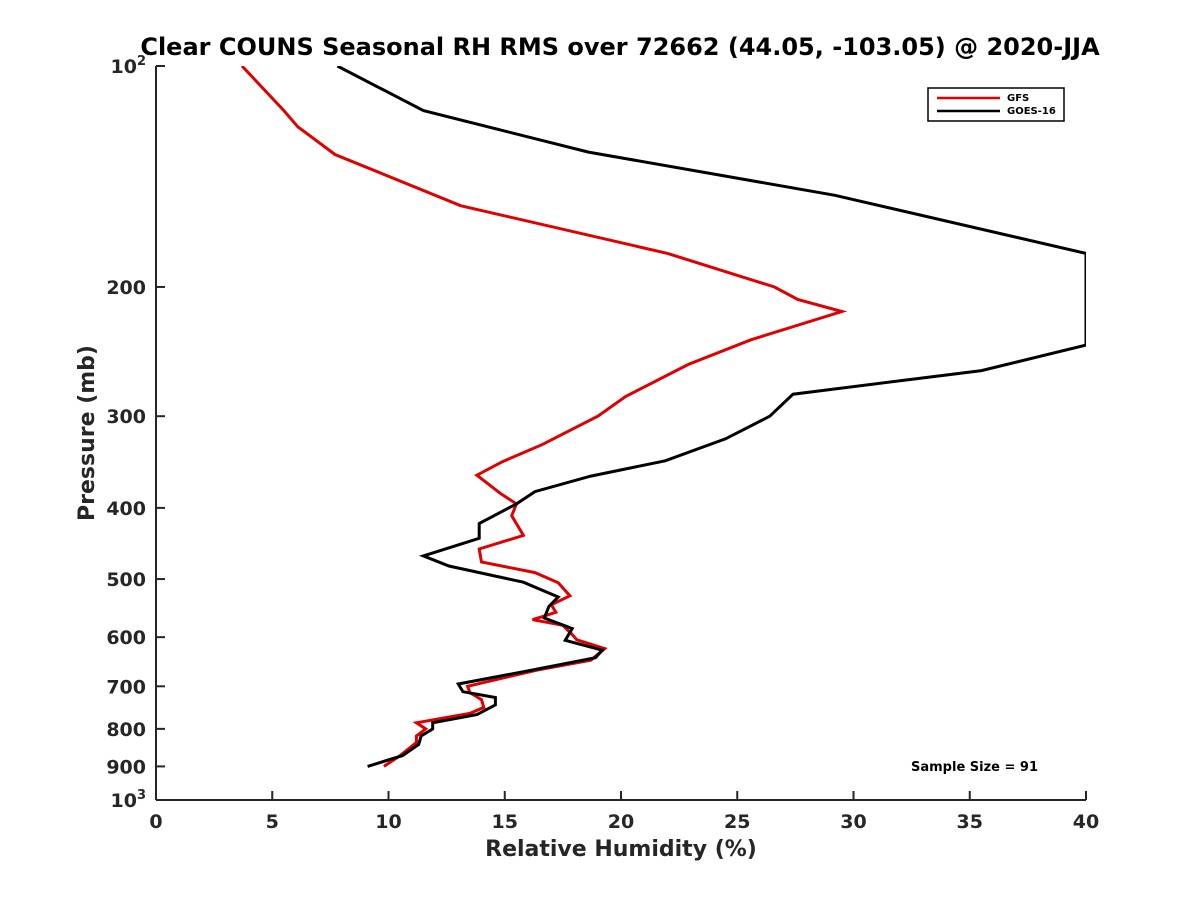 The width and height of the screenshot is (1200, 900). What do you see at coordinates (621, 849) in the screenshot?
I see `x-axis-label: Relative Humidity (%)` at bounding box center [621, 849].